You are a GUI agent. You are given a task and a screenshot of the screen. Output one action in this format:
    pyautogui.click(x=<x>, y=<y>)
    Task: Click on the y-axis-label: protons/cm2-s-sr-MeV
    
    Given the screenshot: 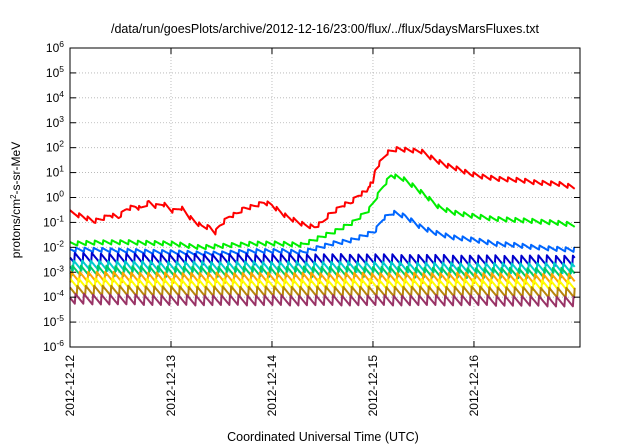 What is the action you would take?
    pyautogui.click(x=16, y=200)
    